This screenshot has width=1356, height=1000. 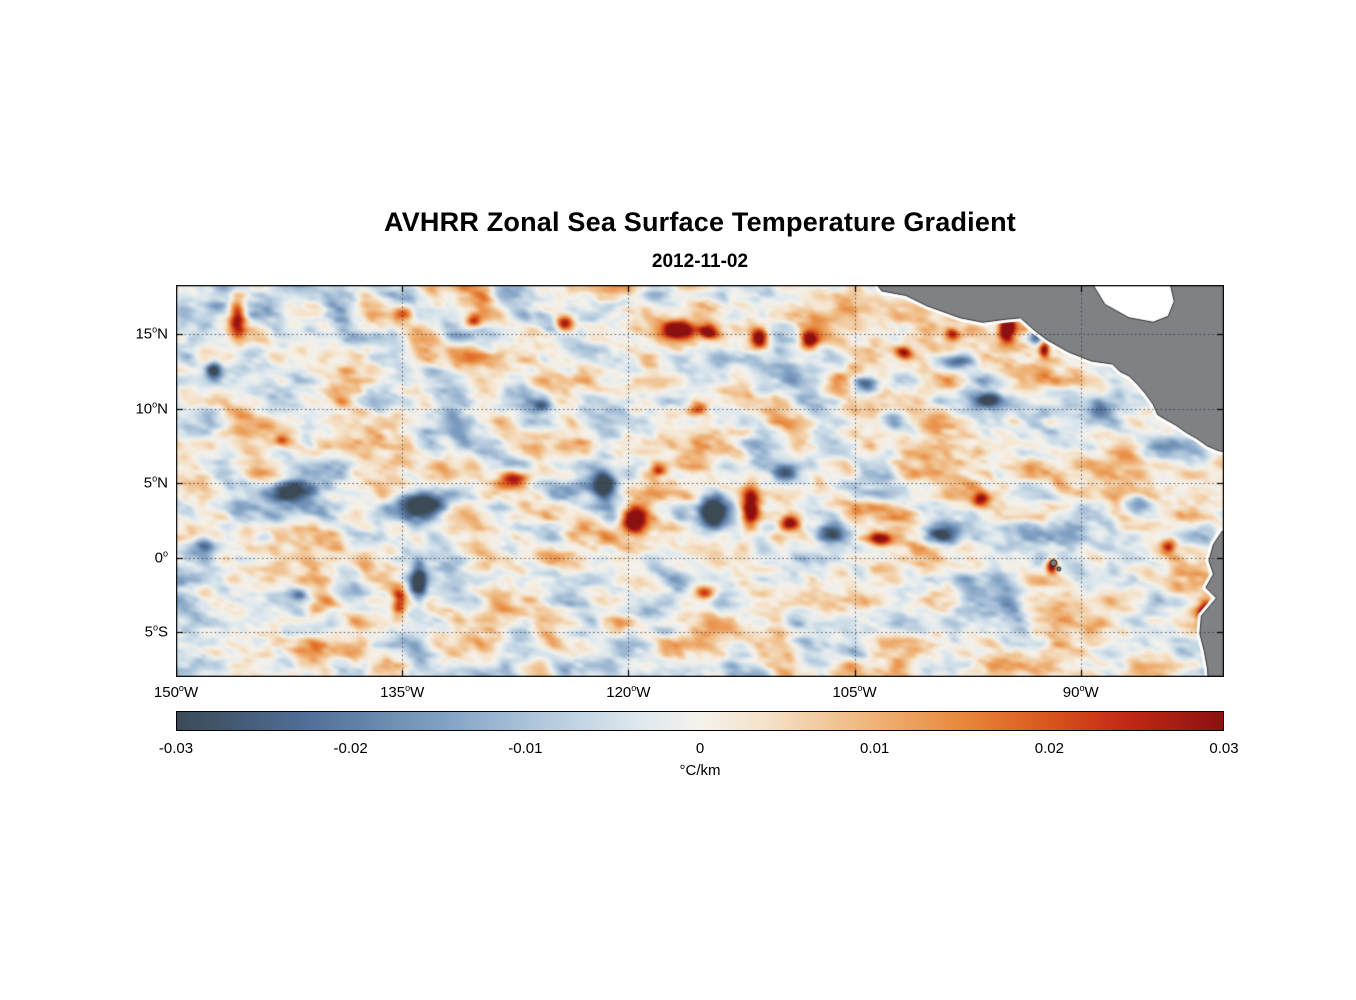 I want to click on x-tick-label: 120oW, so click(x=628, y=692).